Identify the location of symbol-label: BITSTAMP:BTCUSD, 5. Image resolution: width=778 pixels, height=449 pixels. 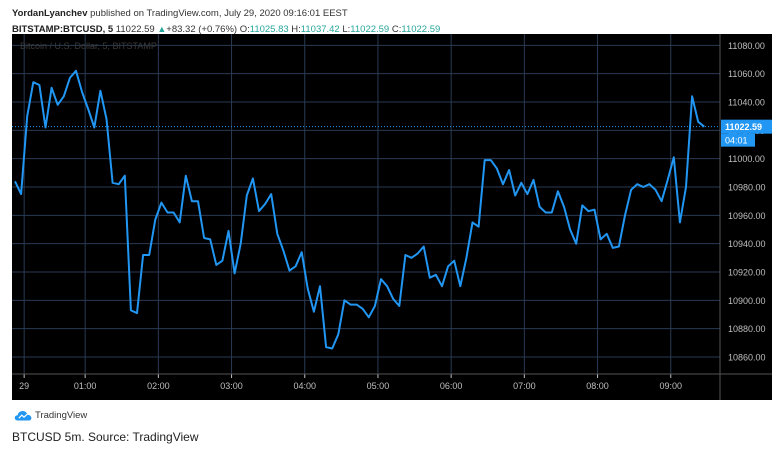
(63, 29).